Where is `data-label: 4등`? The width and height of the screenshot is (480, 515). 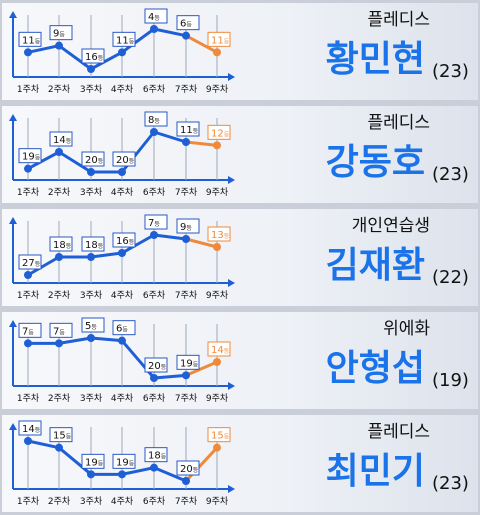
data-label: 4등 is located at coordinates (154, 17).